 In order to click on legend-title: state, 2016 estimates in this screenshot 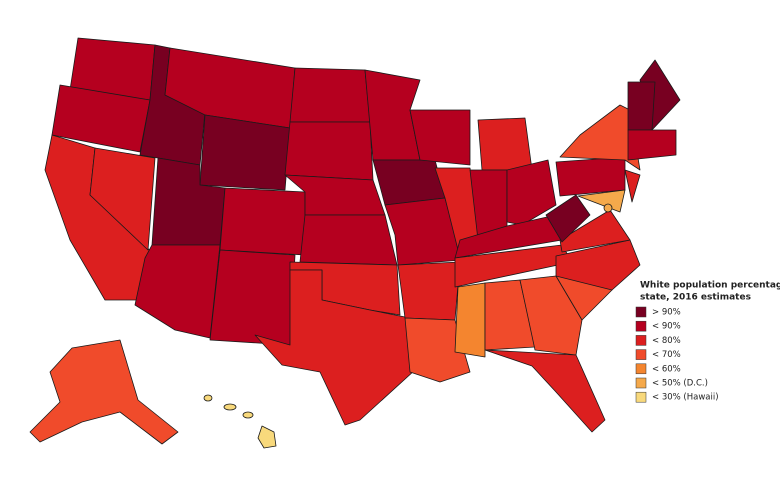, I will do `click(695, 298)`.